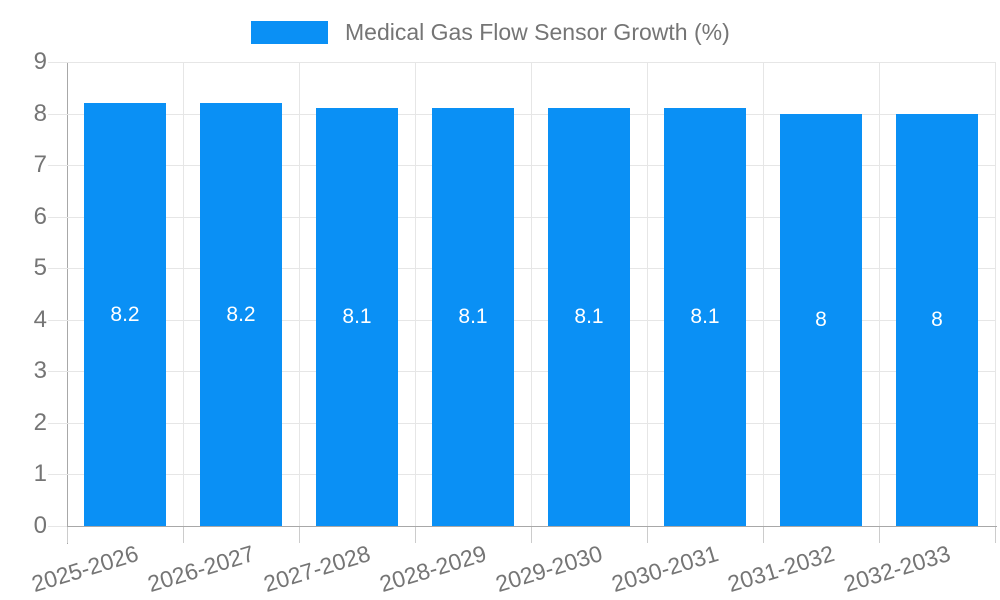  Describe the element at coordinates (522, 526) in the screenshot. I see `x-axis-line` at that location.